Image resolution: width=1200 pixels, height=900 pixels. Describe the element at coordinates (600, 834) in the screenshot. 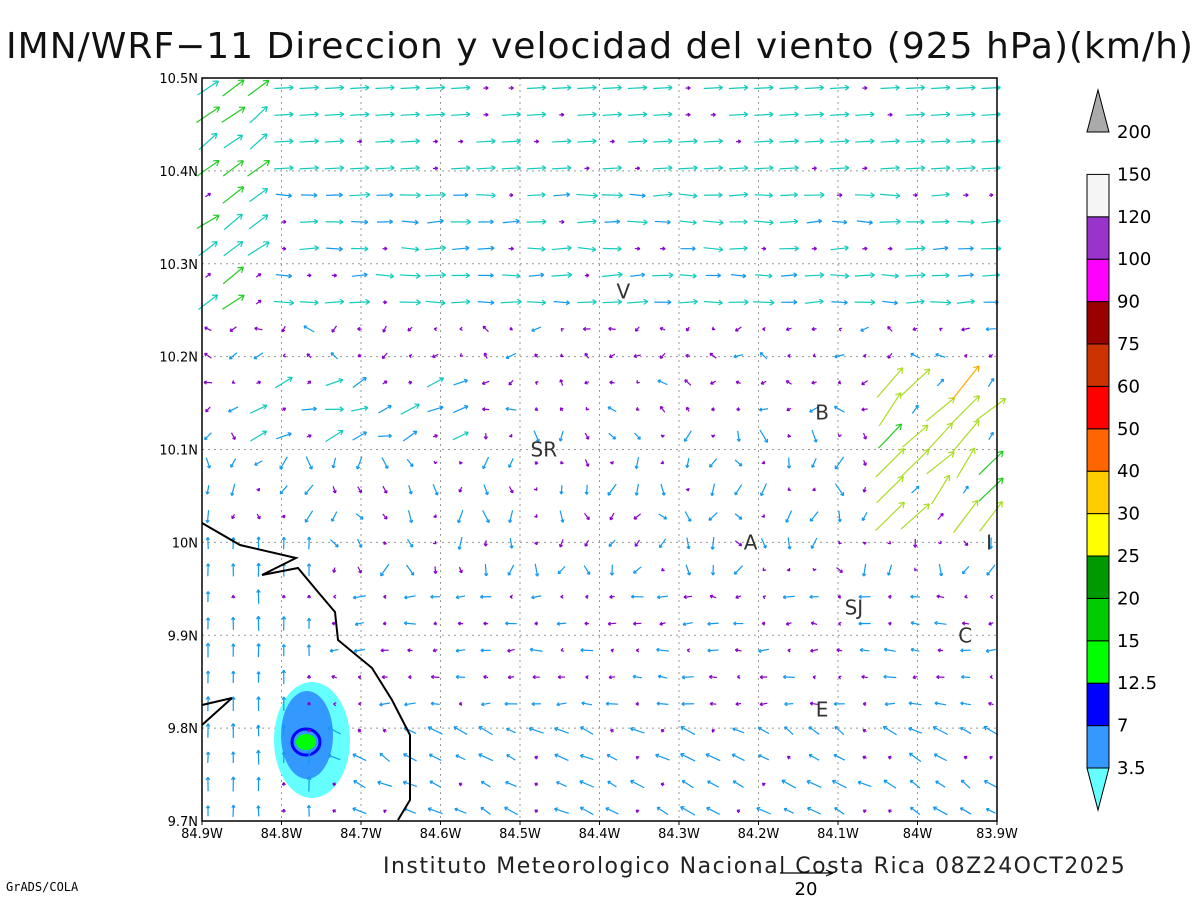

I see `x-tick-label: 84.4W` at that location.